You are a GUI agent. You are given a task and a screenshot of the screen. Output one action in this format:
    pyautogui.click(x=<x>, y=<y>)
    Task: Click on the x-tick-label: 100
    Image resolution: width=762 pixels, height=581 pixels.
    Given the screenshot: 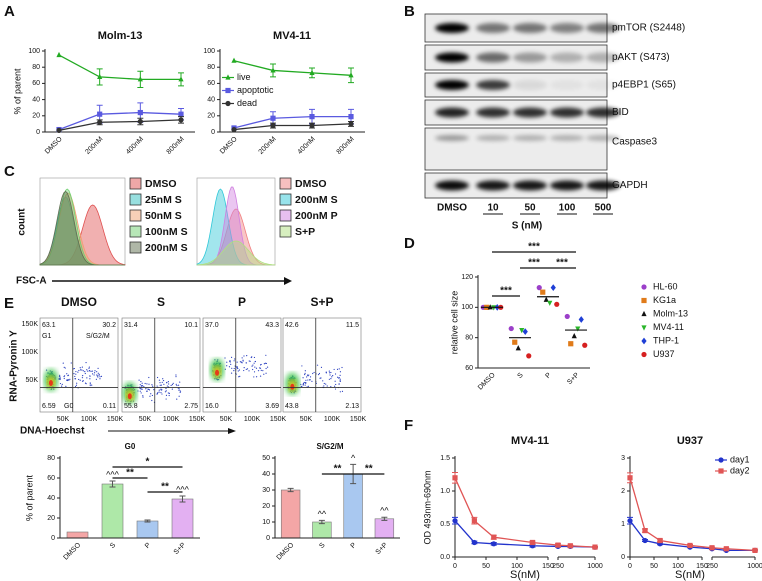 What is the action you would take?
    pyautogui.click(x=678, y=566)
    